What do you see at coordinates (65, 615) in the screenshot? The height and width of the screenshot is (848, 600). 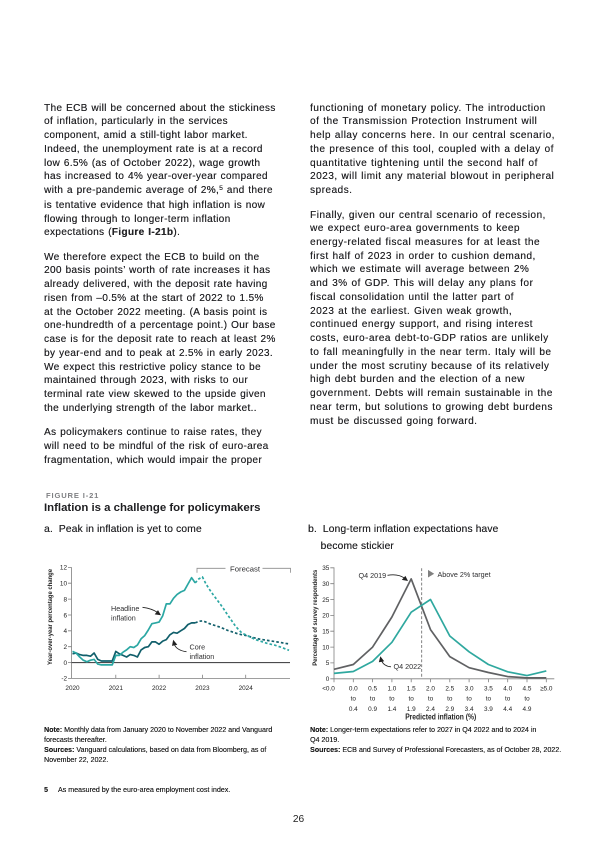 I see `svg-text: 6` at bounding box center [65, 615].